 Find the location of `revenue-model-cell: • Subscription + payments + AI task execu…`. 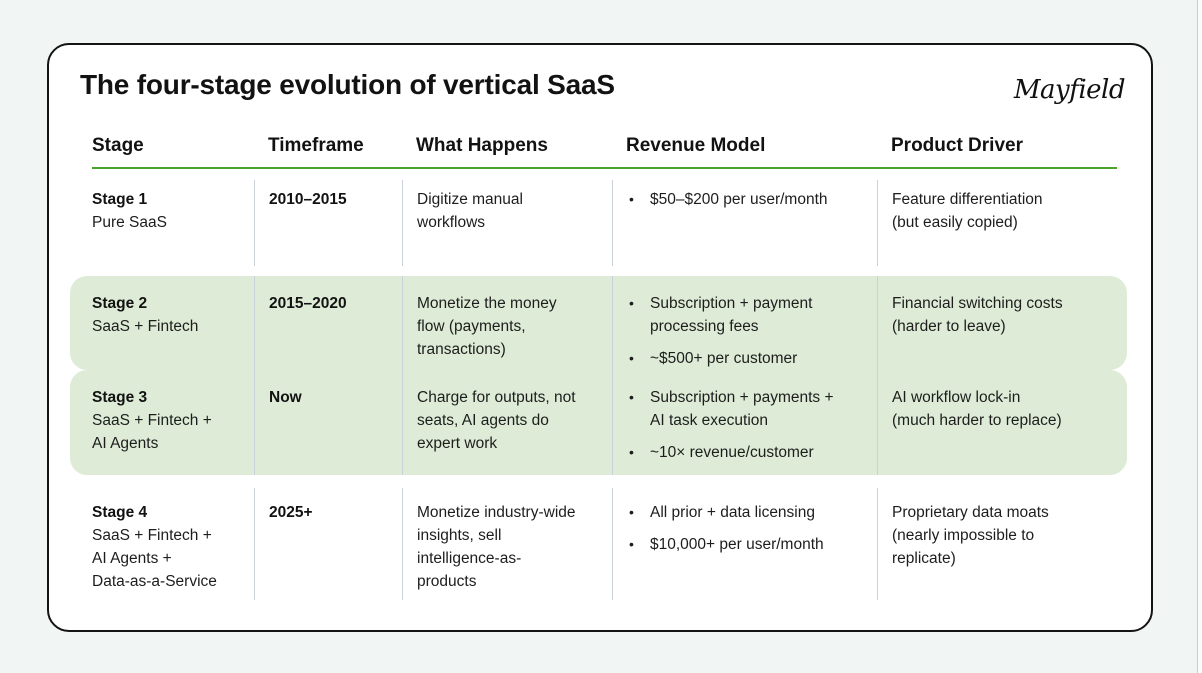

revenue-model-cell: • Subscription + payments + AI task execu… is located at coordinates (744, 422).